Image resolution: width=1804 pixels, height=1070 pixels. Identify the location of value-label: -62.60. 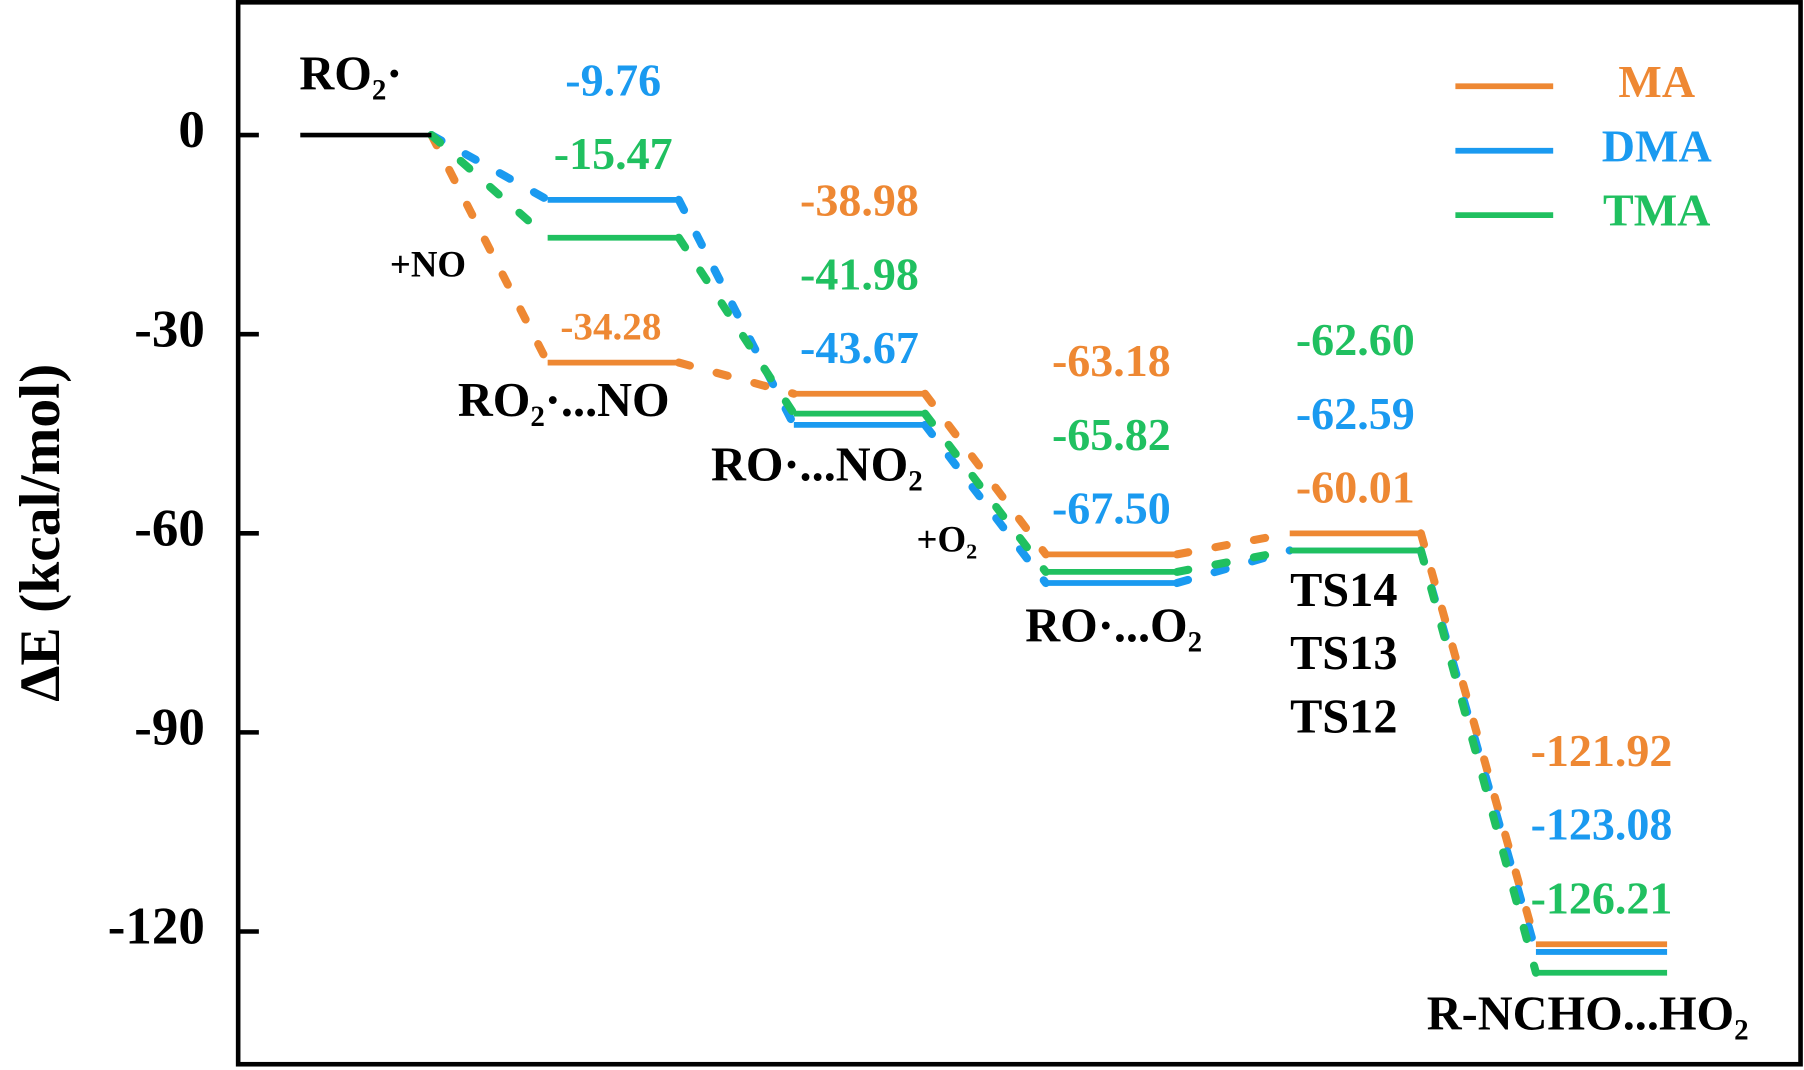
(1355, 339).